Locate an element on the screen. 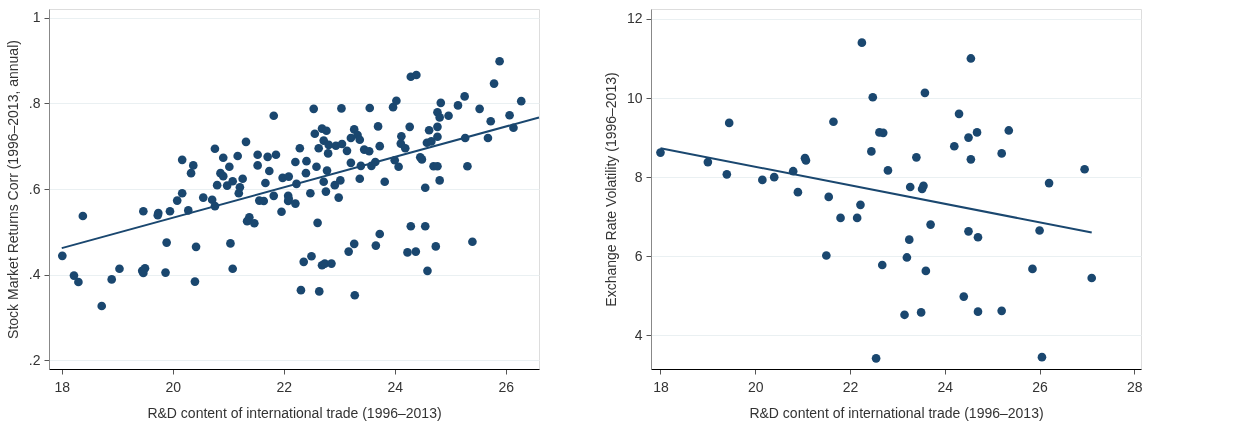 This screenshot has height=444, width=1248. y-axis-title: Exchange Rate Volatility (1996–2013) is located at coordinates (610, 189).